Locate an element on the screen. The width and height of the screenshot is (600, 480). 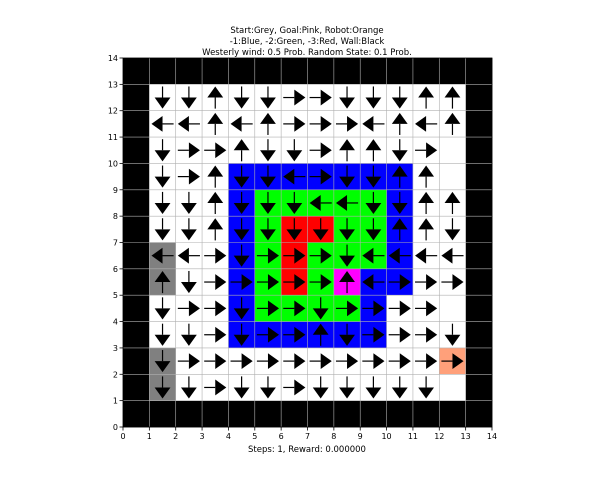
y-tick-label: 13 is located at coordinates (113, 84).